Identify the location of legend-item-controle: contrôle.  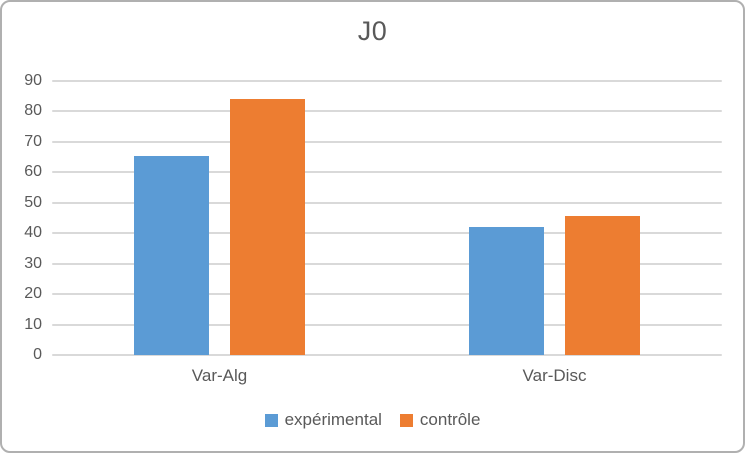
(440, 420).